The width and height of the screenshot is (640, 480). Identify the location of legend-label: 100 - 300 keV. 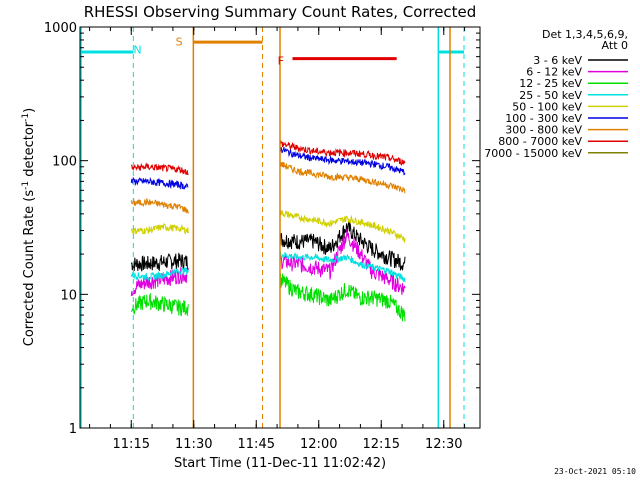
(543, 118).